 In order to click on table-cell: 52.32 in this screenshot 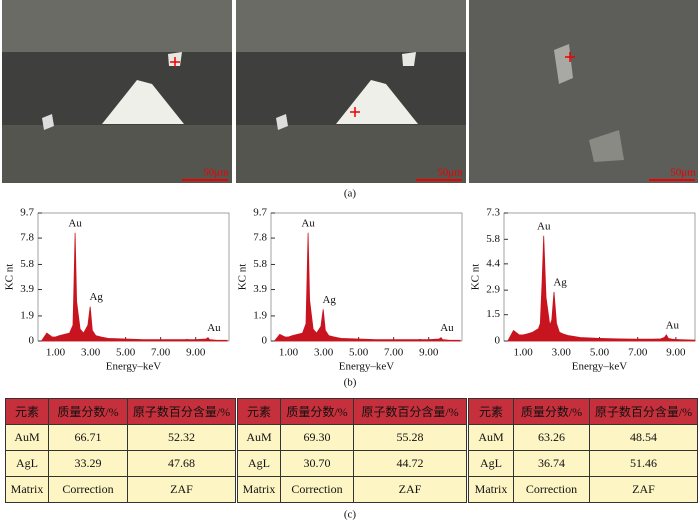, I will do `click(181, 437)`.